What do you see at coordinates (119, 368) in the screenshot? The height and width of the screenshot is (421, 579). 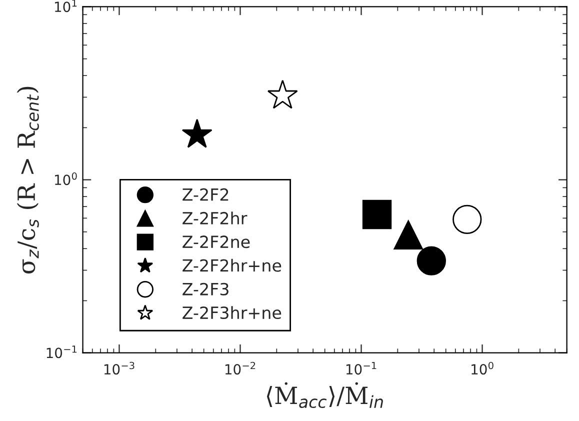 I see `x-tick-label: 10$^{−3}$` at bounding box center [119, 368].